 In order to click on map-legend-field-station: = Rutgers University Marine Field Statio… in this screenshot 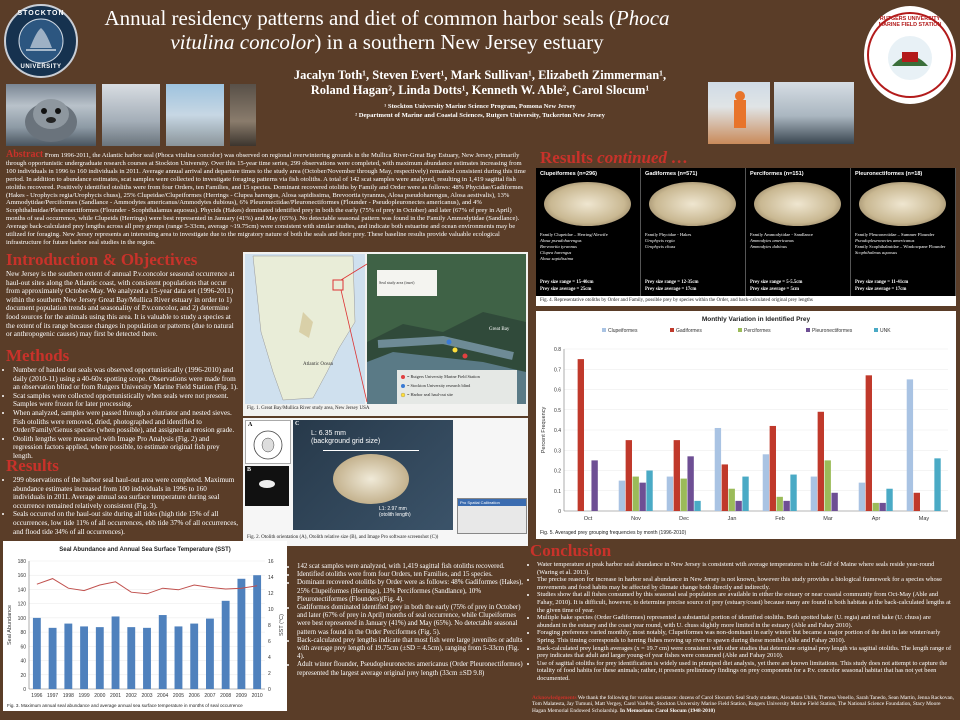, I will do `click(443, 376)`.